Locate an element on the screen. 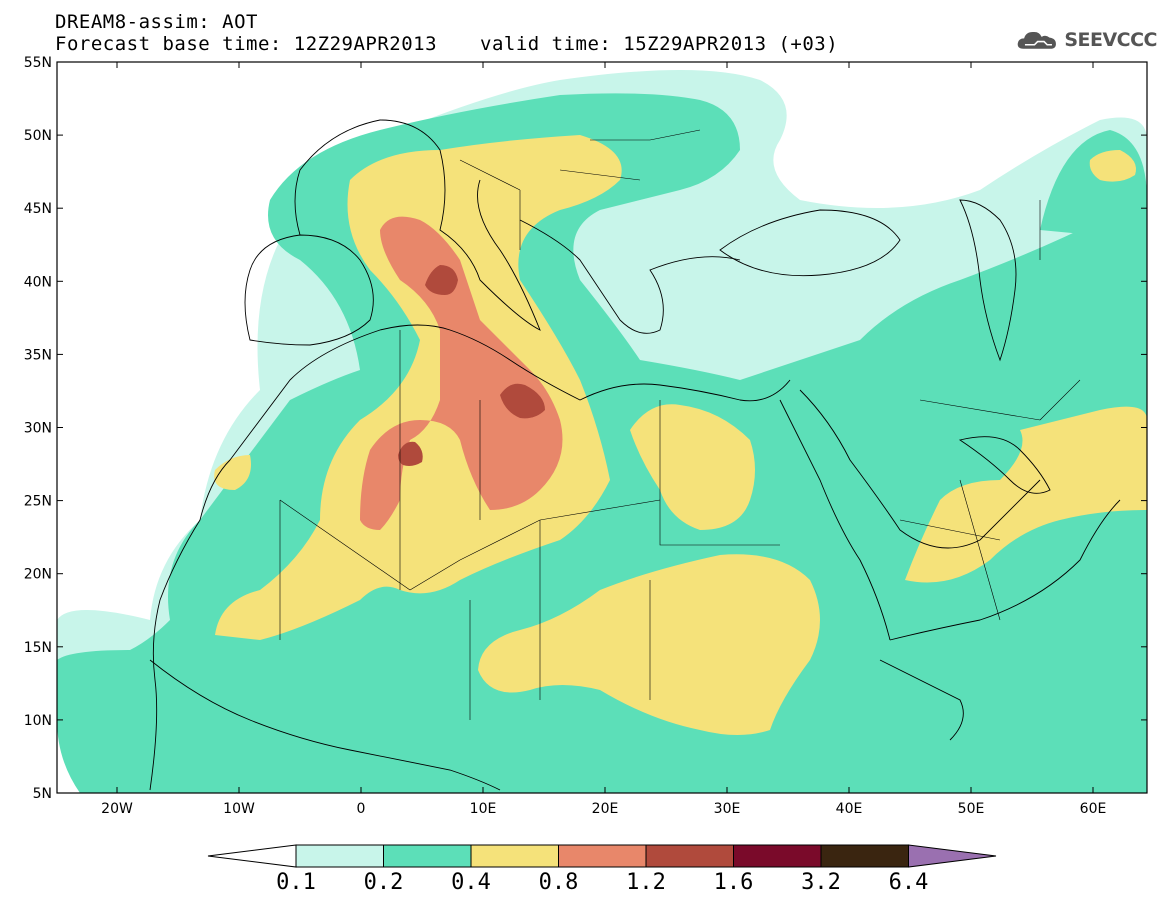 The image size is (1165, 905). aot-band-1.2 is located at coordinates (471, 365).